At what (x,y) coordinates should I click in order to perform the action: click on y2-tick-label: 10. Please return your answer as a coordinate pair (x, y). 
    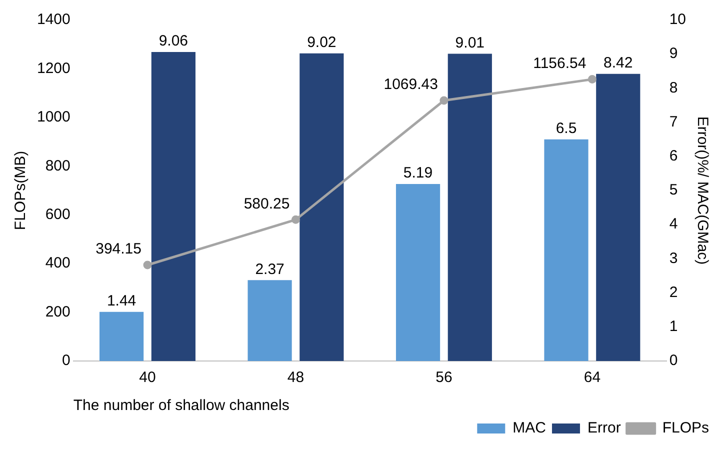
    Looking at the image, I should click on (677, 19).